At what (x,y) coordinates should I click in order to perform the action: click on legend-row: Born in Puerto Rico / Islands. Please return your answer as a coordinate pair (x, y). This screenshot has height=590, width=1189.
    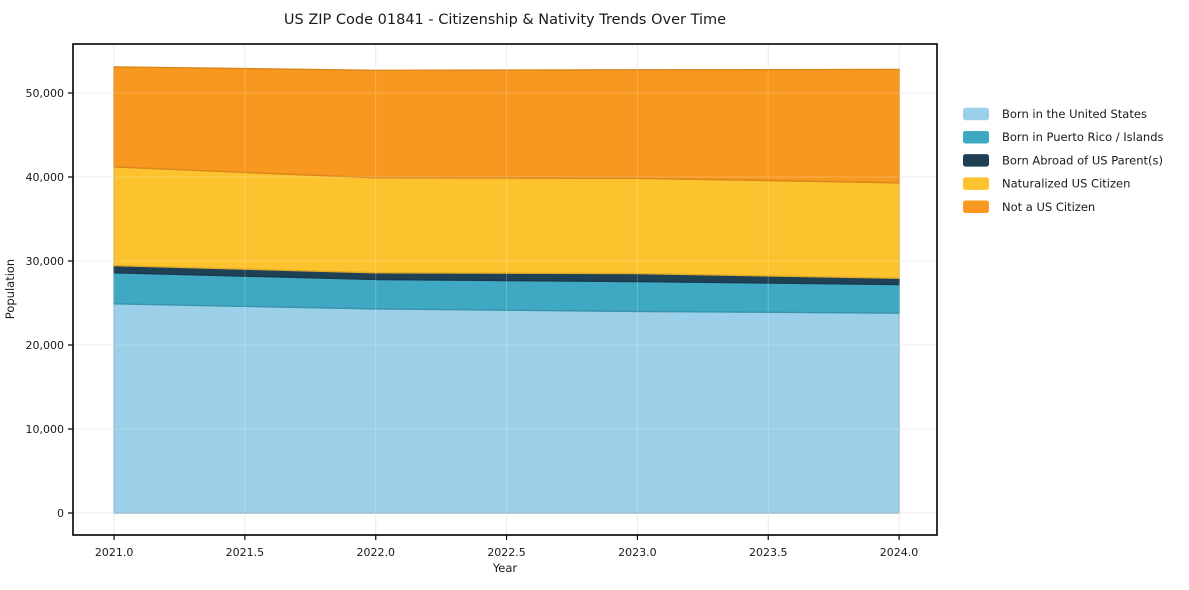
    Looking at the image, I should click on (1063, 137).